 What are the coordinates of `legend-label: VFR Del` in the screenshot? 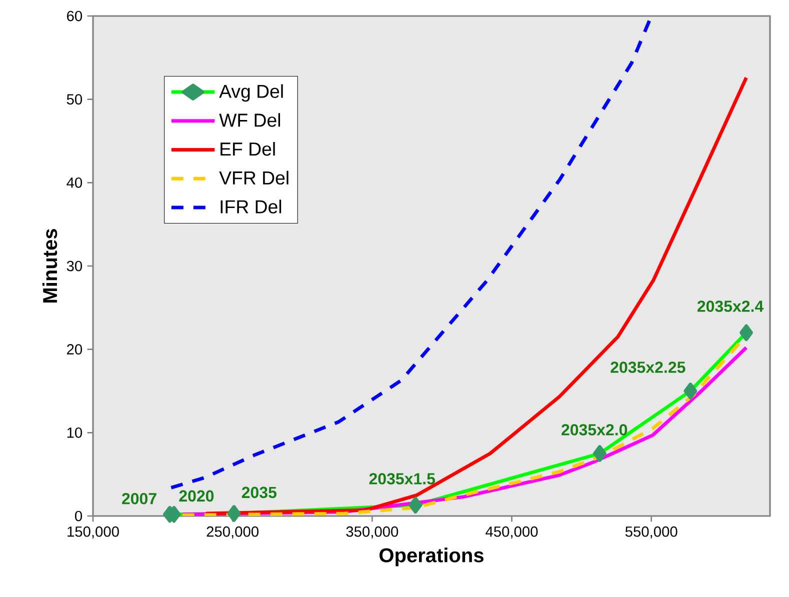 It's located at (253, 177).